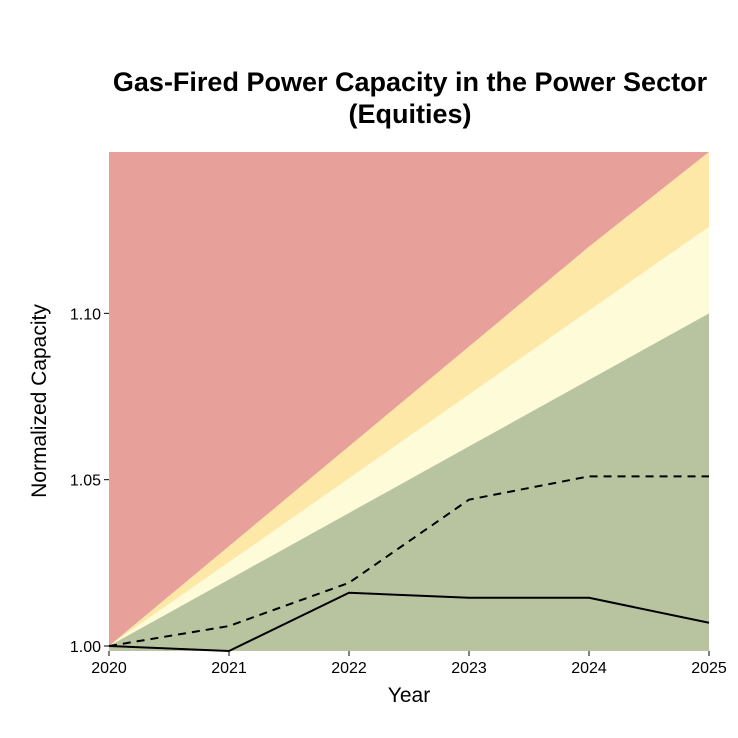 This screenshot has height=738, width=738. What do you see at coordinates (410, 114) in the screenshot?
I see `chart-title-line-2: (Equities)` at bounding box center [410, 114].